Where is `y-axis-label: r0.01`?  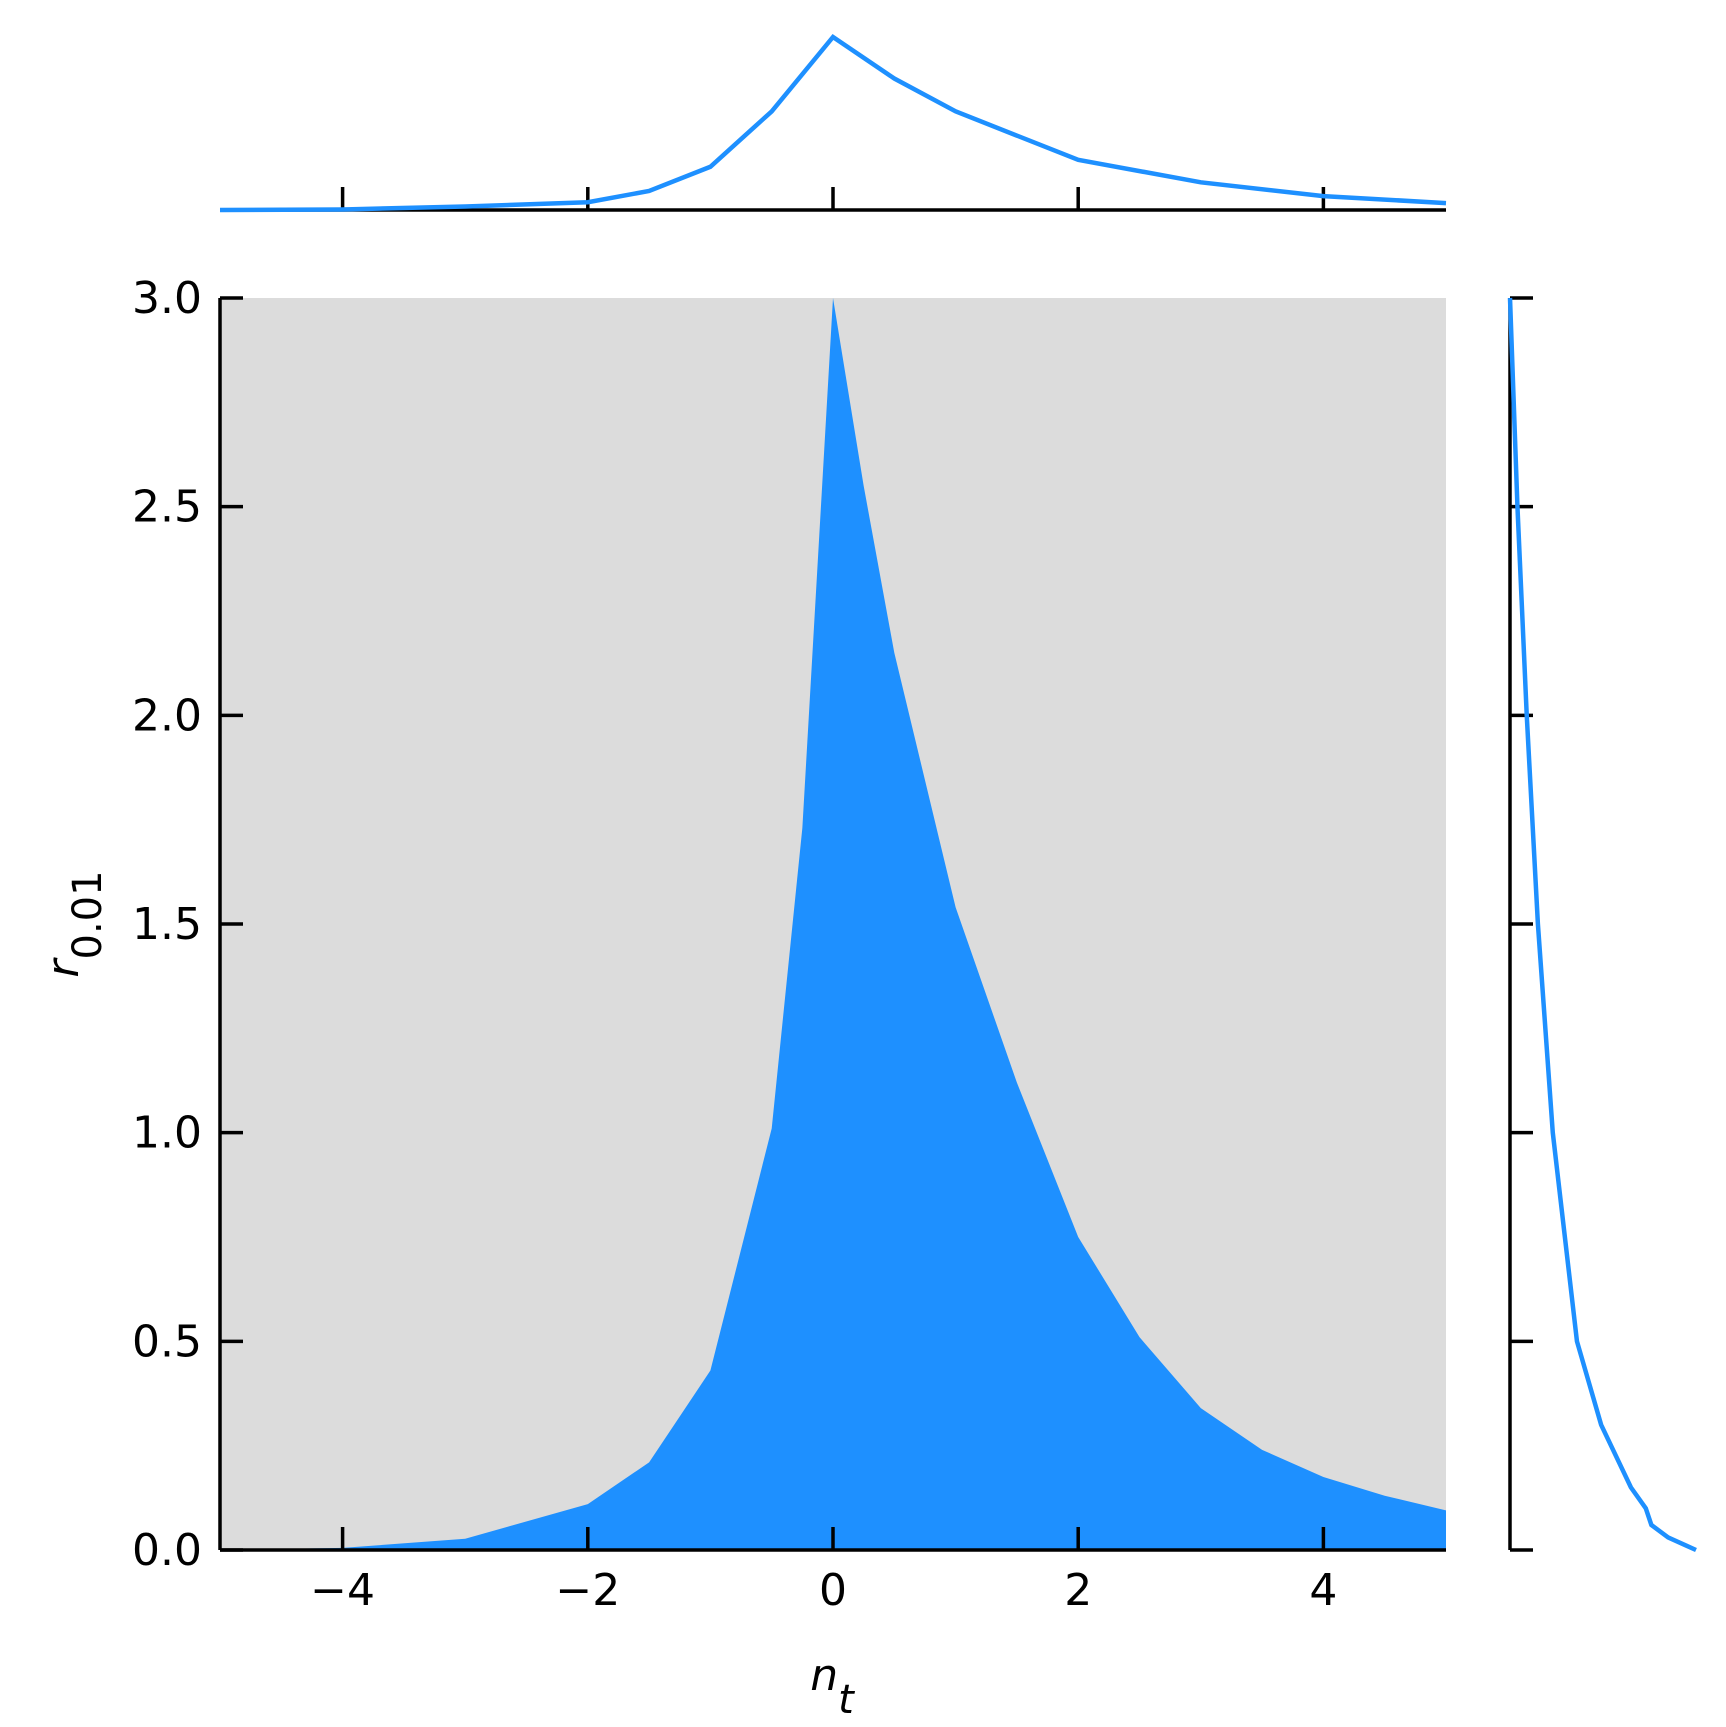
y-axis-label: r0.01 is located at coordinates (74, 923).